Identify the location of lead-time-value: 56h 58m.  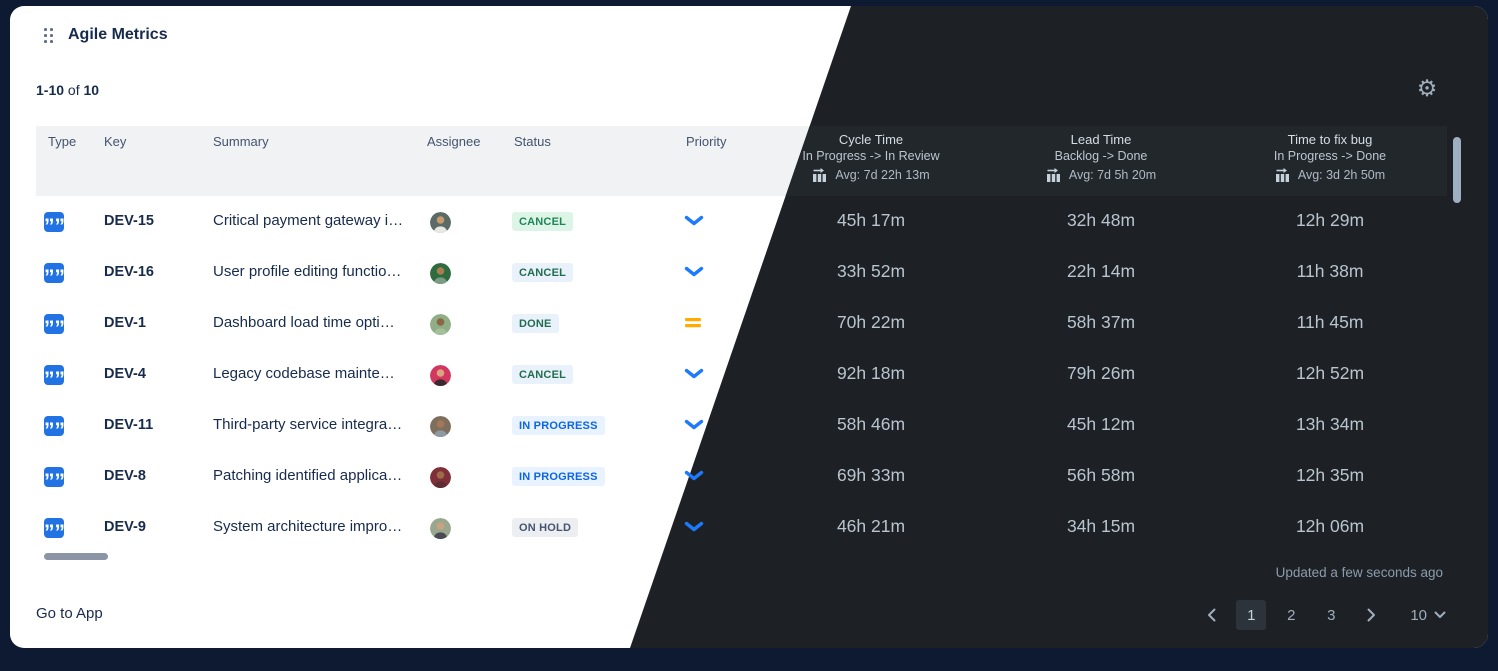
(1101, 475).